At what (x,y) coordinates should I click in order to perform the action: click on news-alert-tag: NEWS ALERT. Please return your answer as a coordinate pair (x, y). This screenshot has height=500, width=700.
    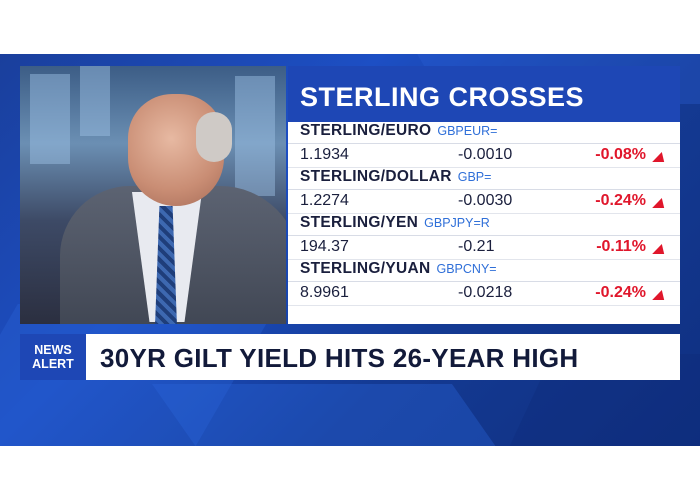
    Looking at the image, I should click on (53, 357).